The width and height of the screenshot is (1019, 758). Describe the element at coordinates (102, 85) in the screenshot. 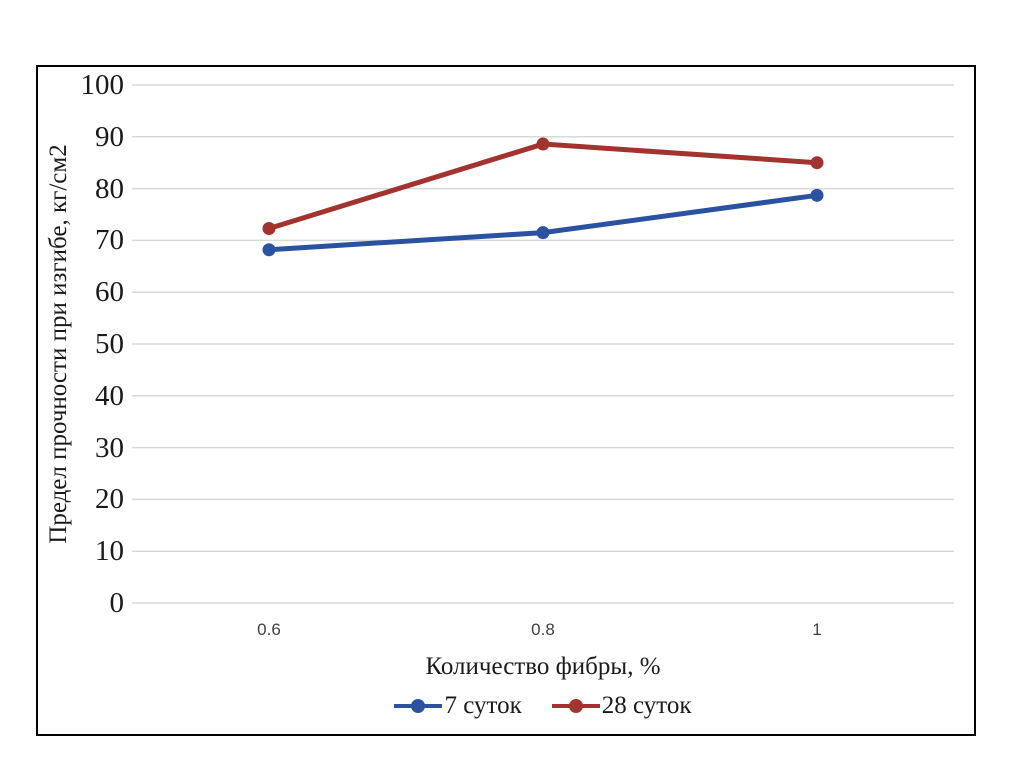

I see `y-tick-label: 100` at that location.